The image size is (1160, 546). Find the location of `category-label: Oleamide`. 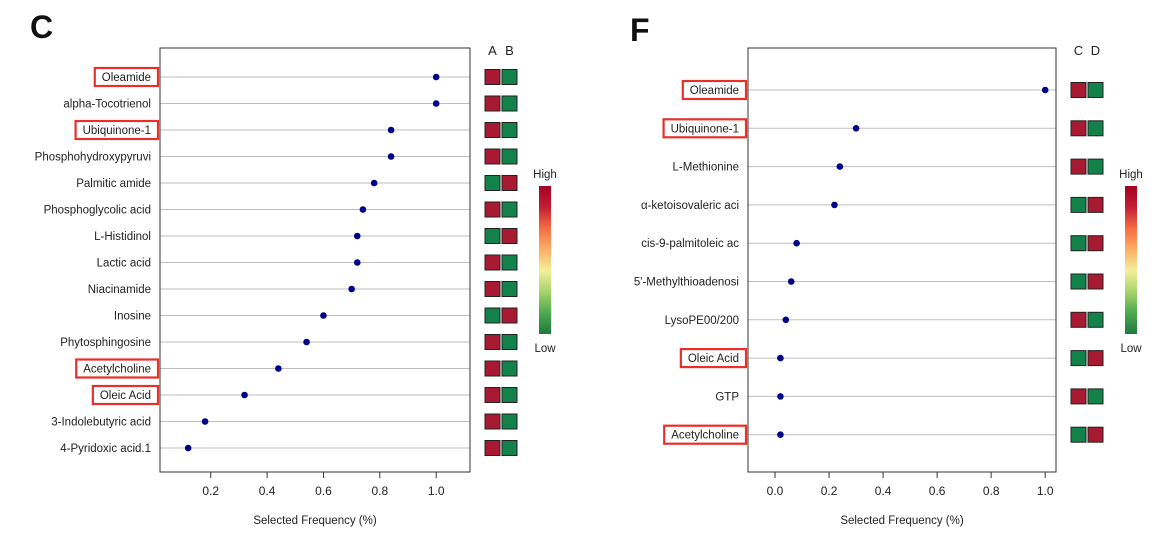

category-label: Oleamide is located at coordinates (126, 78).